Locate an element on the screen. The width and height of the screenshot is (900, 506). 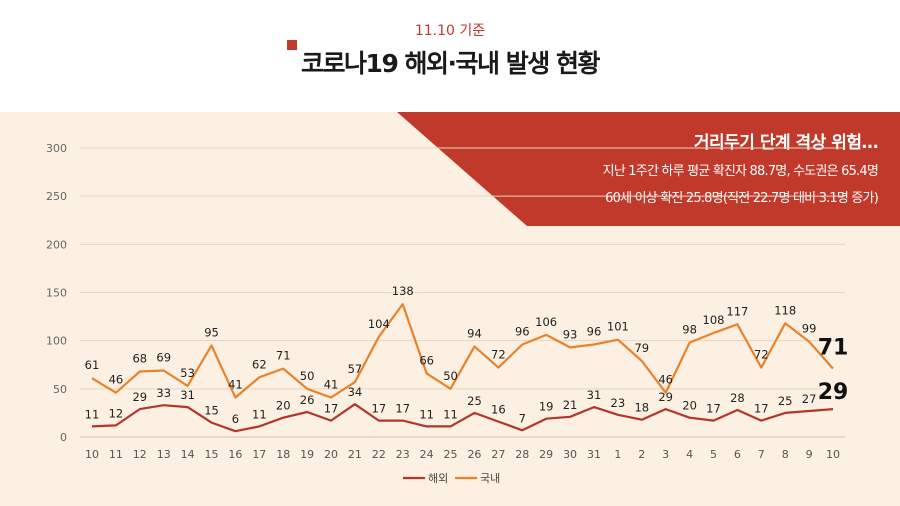
overseas-data-label: 34 is located at coordinates (355, 392).